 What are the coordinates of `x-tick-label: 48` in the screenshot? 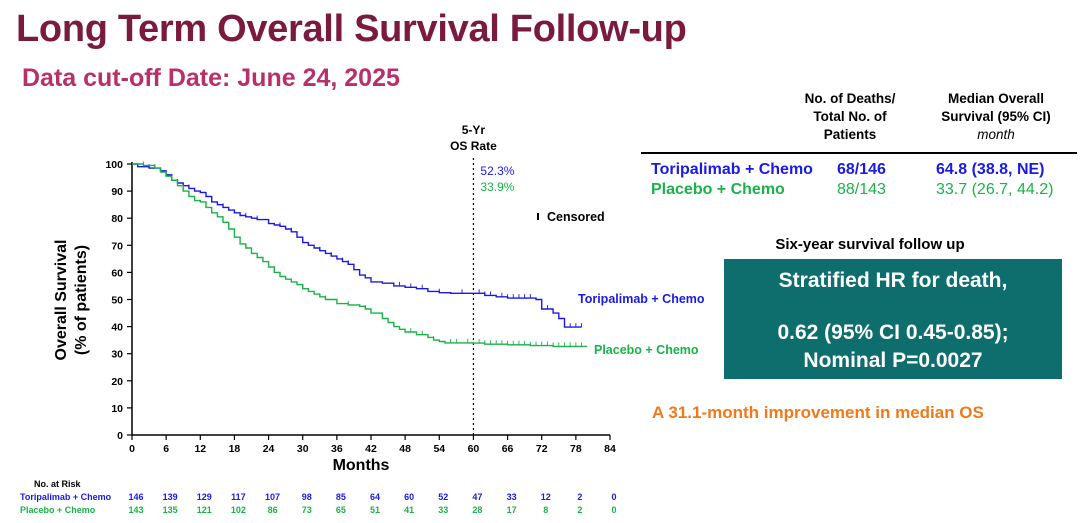 It's located at (405, 449).